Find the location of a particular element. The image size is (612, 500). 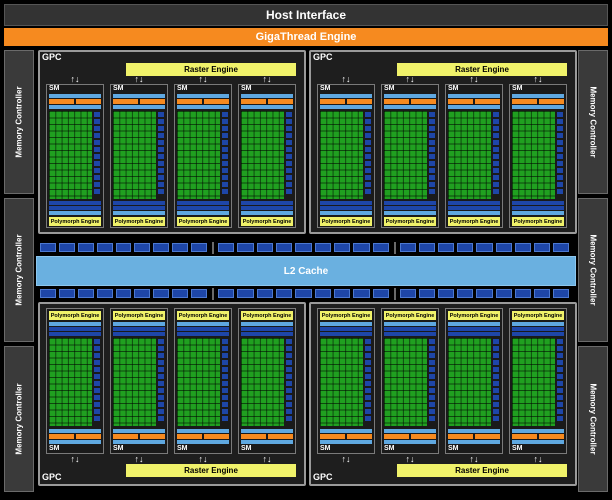

gpc-label: GPC is located at coordinates (323, 57).